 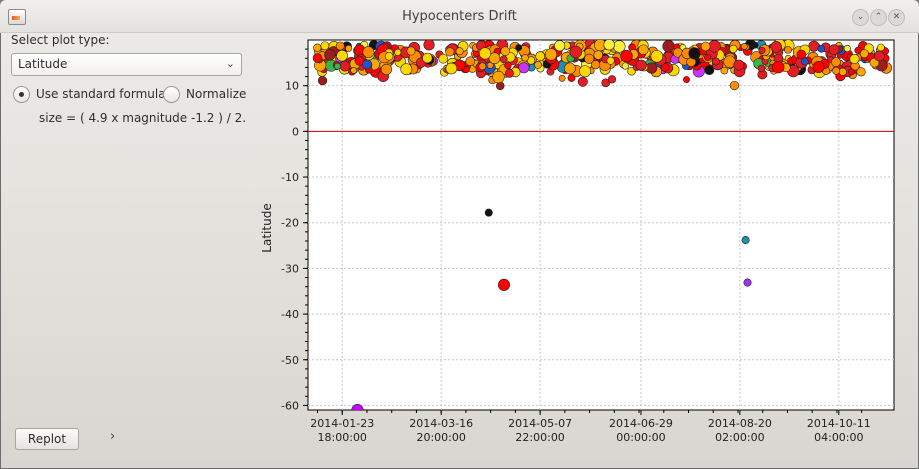 What do you see at coordinates (101, 94) in the screenshot?
I see `radio-standard-formula-label: Use standard formula` at bounding box center [101, 94].